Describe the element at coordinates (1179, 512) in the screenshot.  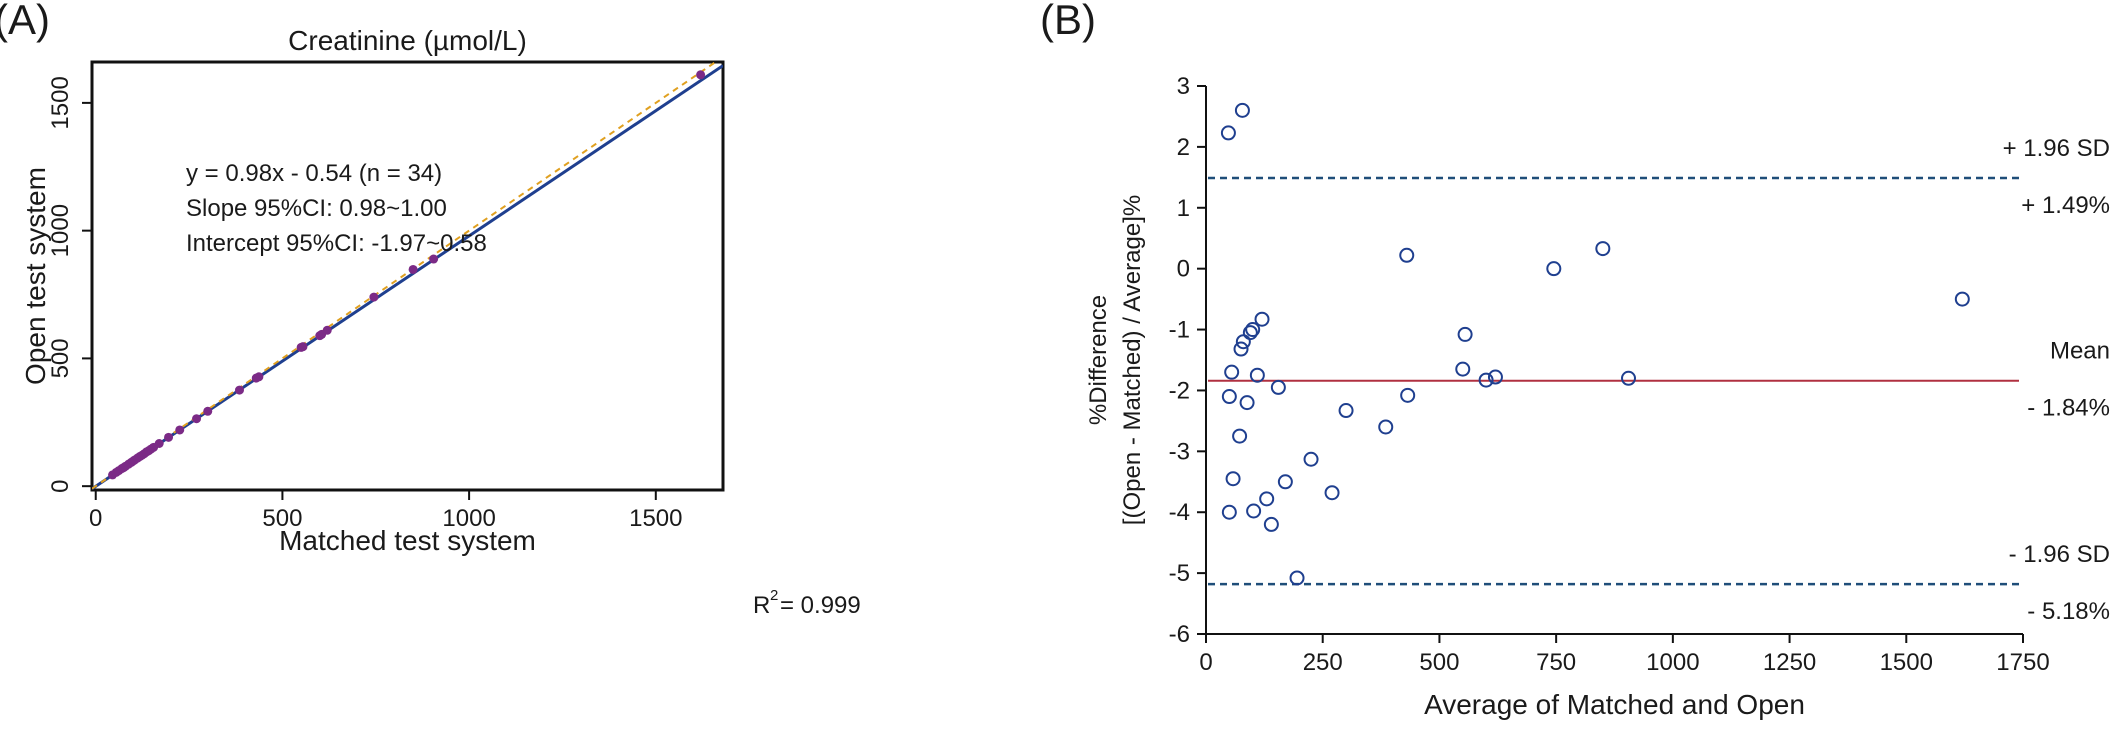
I see `y-tick-label: -4` at that location.